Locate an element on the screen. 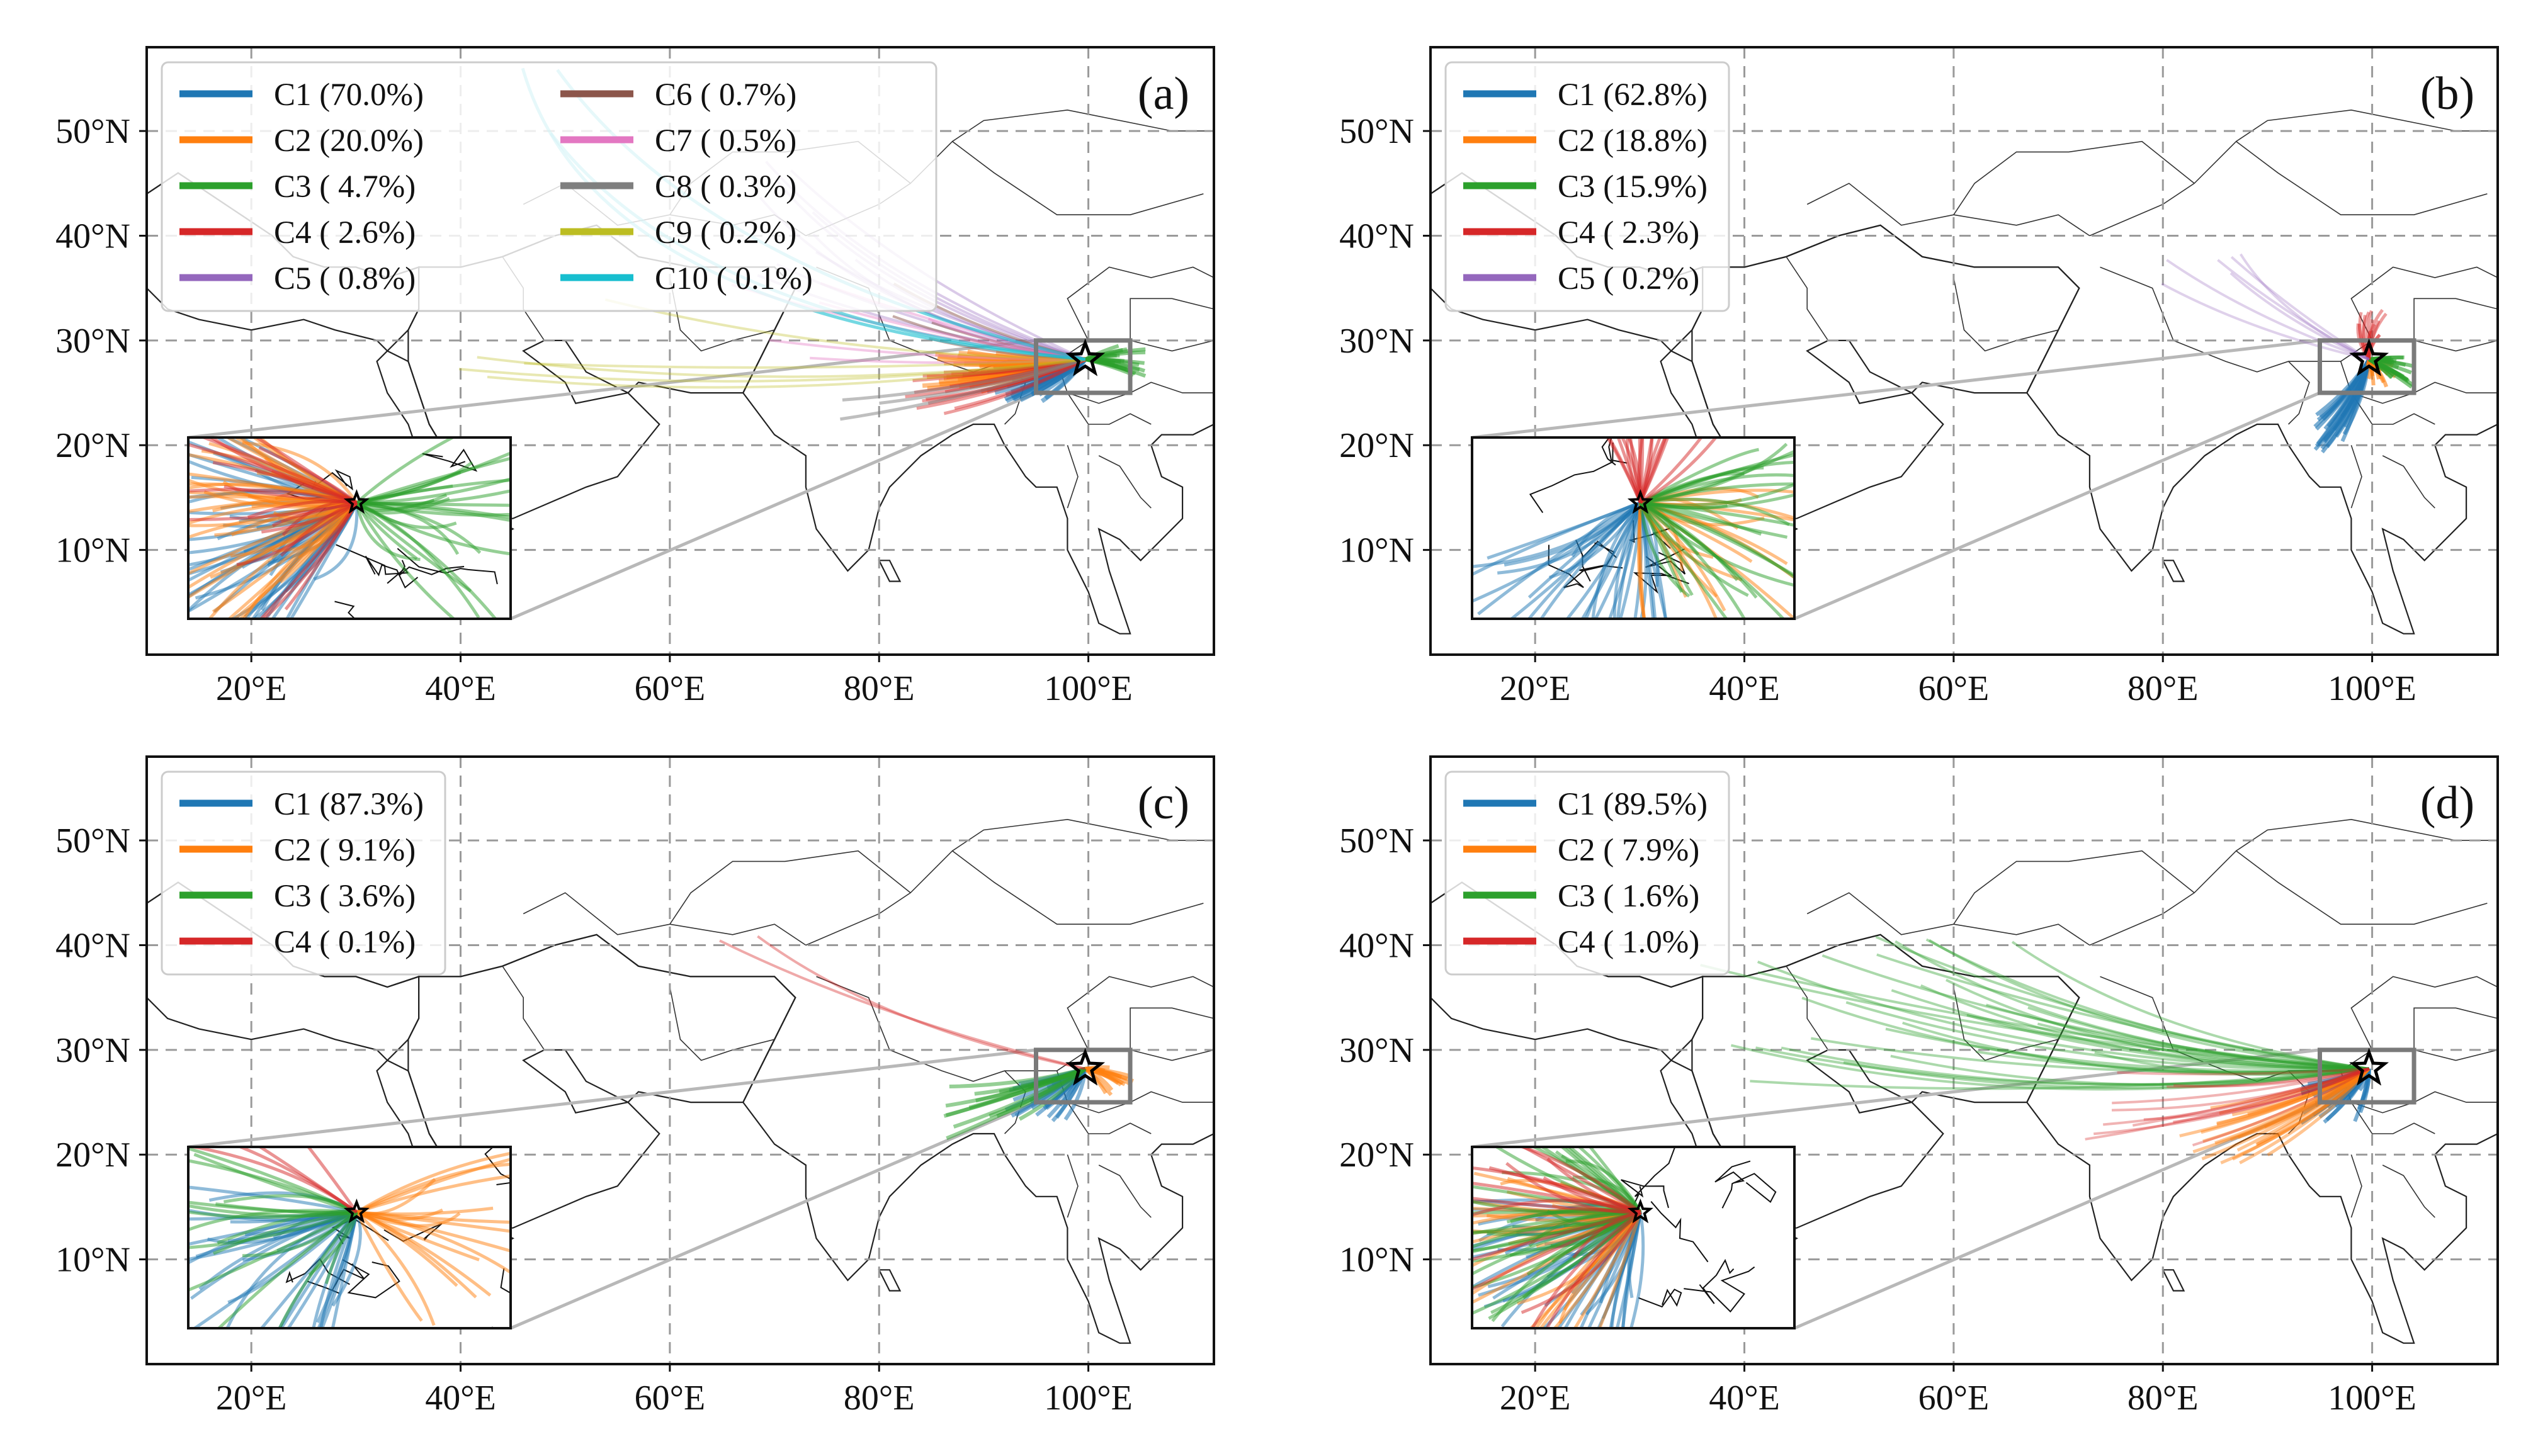 This screenshot has height=1456, width=2538. legend-label: C1 (62.8%) is located at coordinates (1633, 95).